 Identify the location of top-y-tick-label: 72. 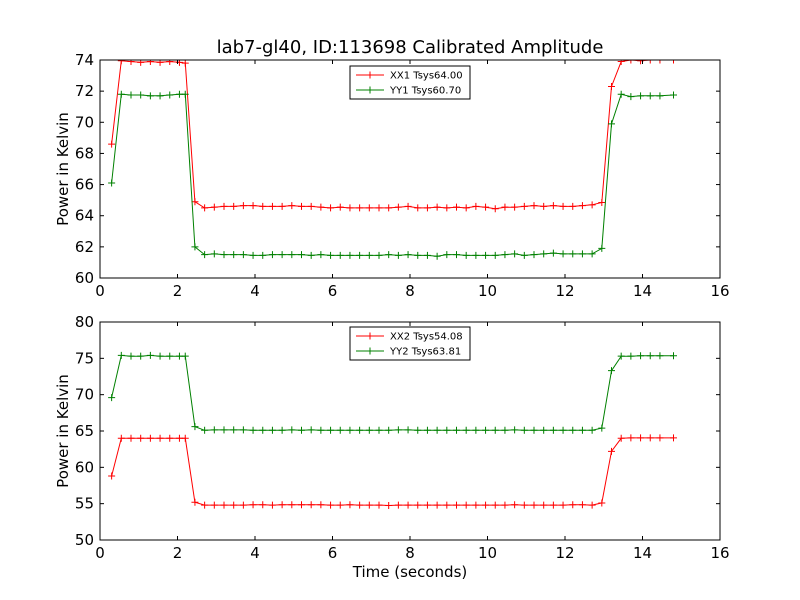
(84, 91).